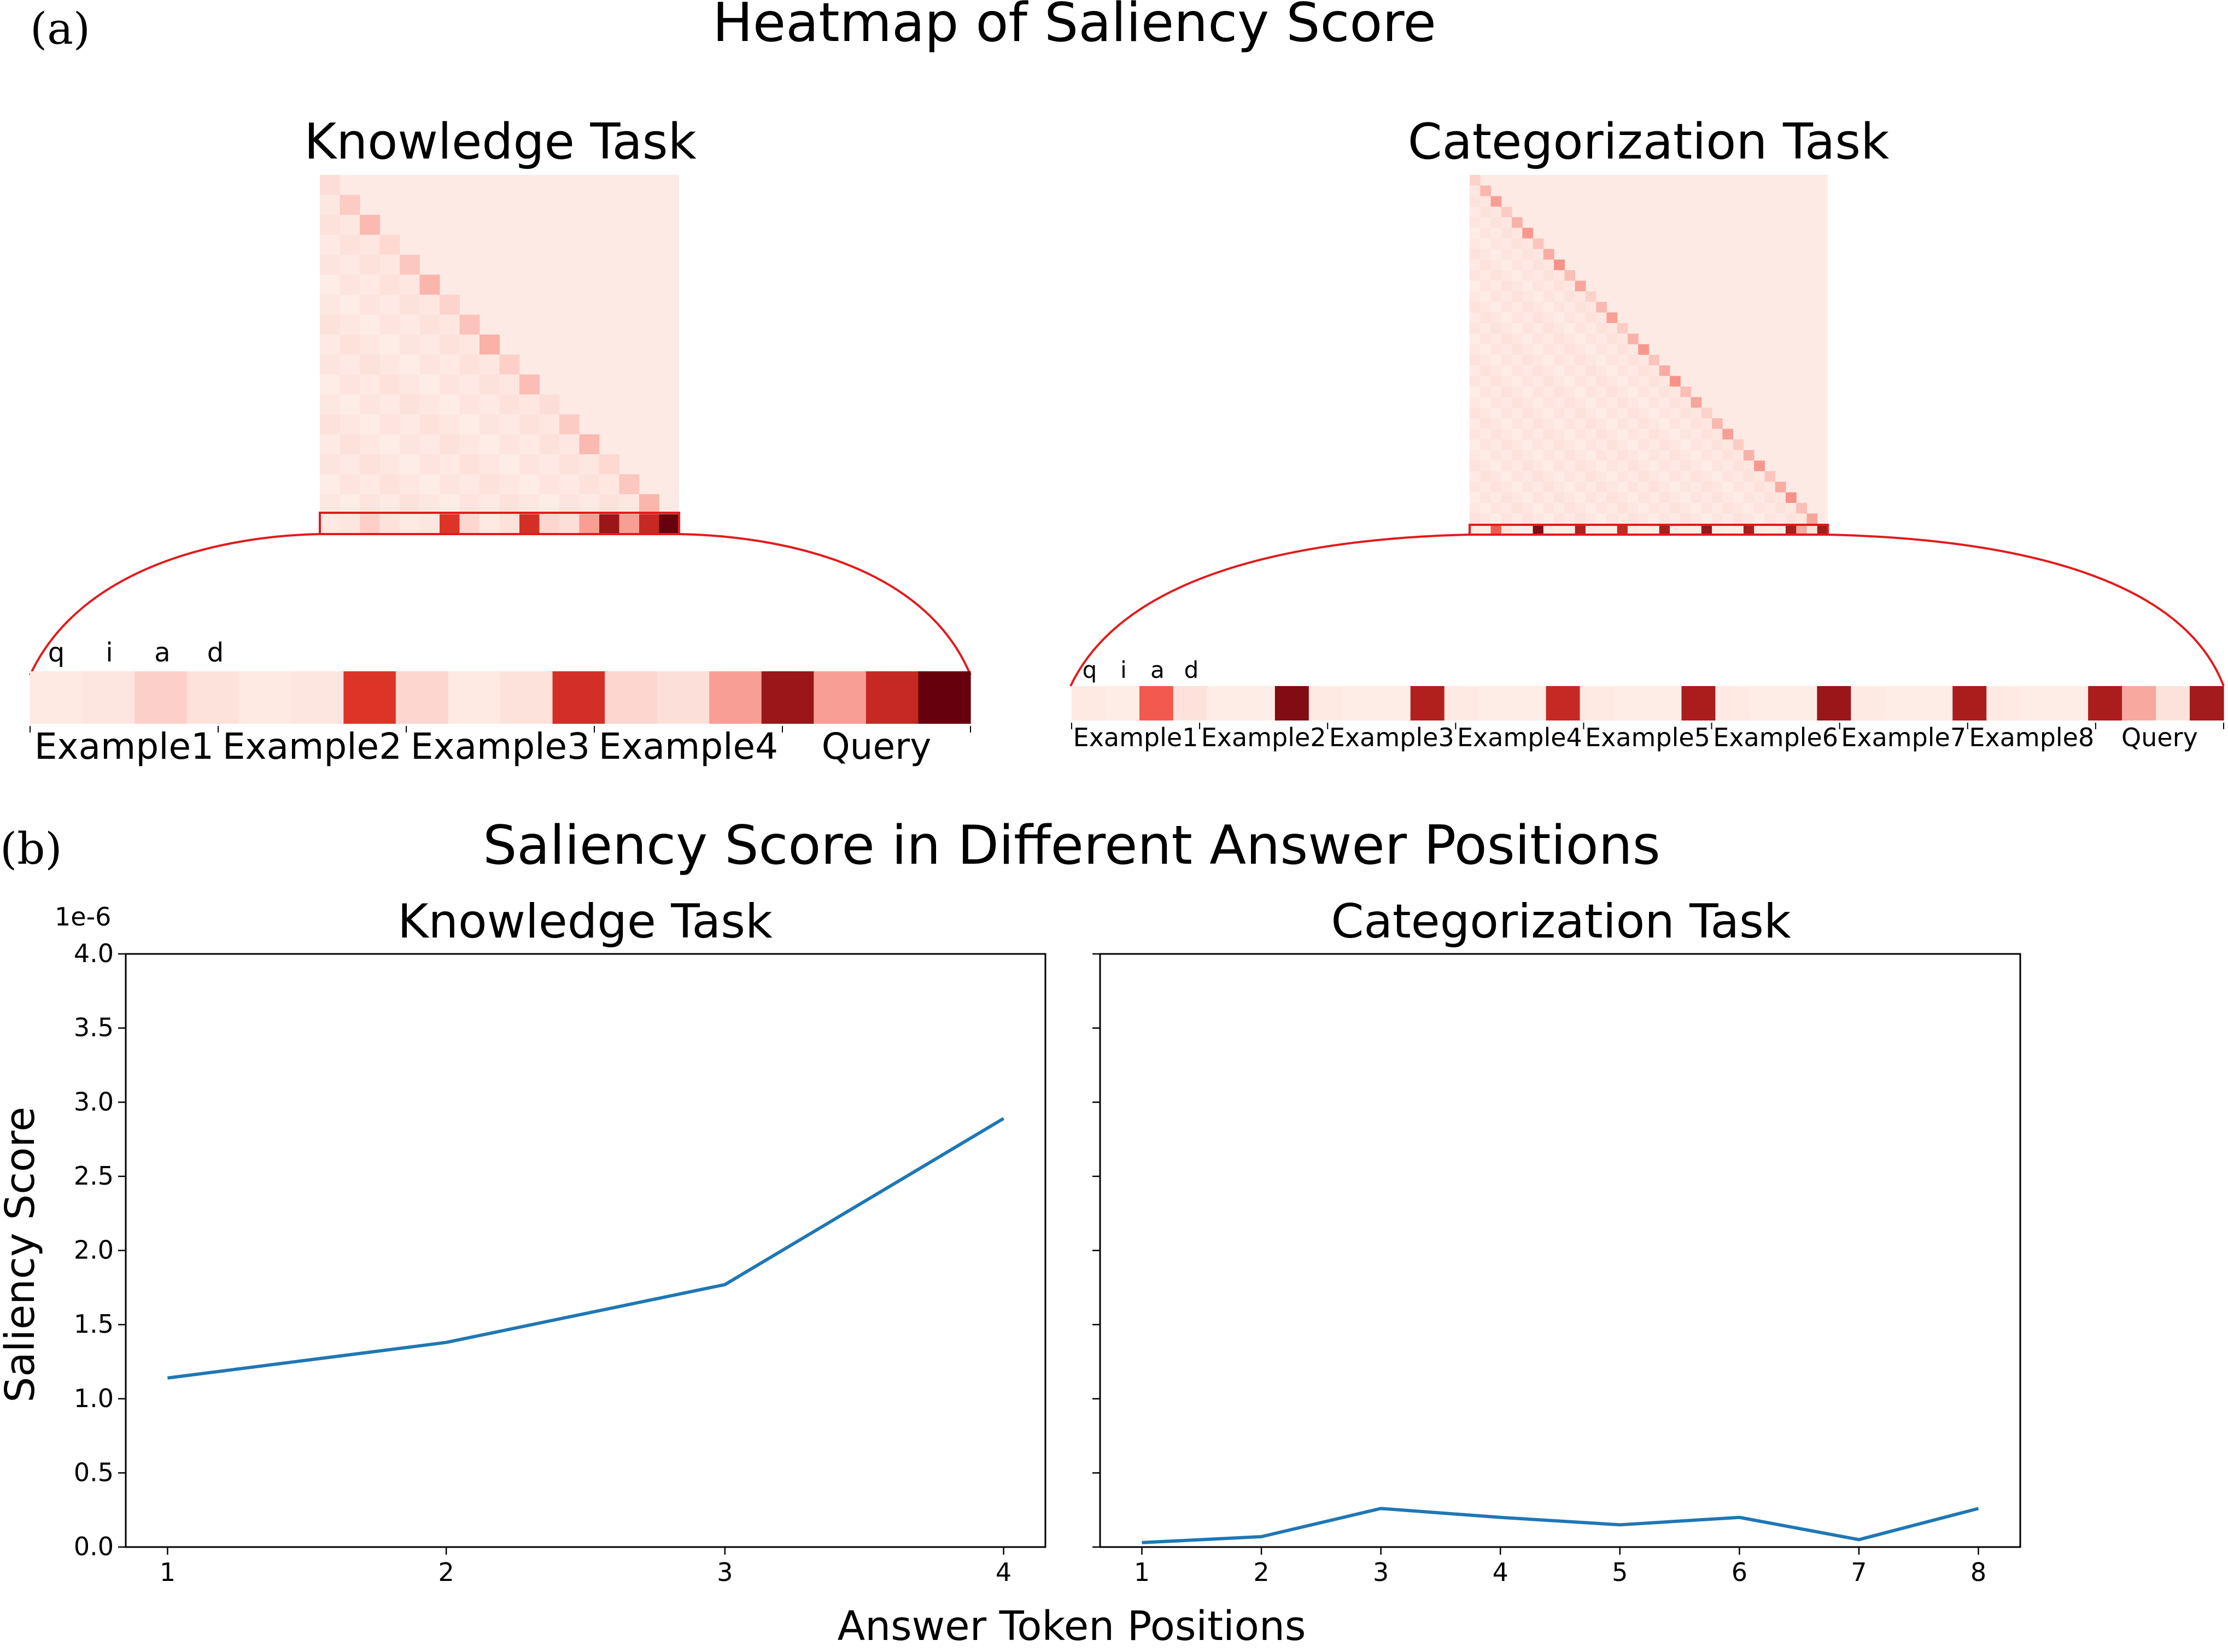 The height and width of the screenshot is (1652, 2228). I want to click on token-letter: q, so click(56, 652).